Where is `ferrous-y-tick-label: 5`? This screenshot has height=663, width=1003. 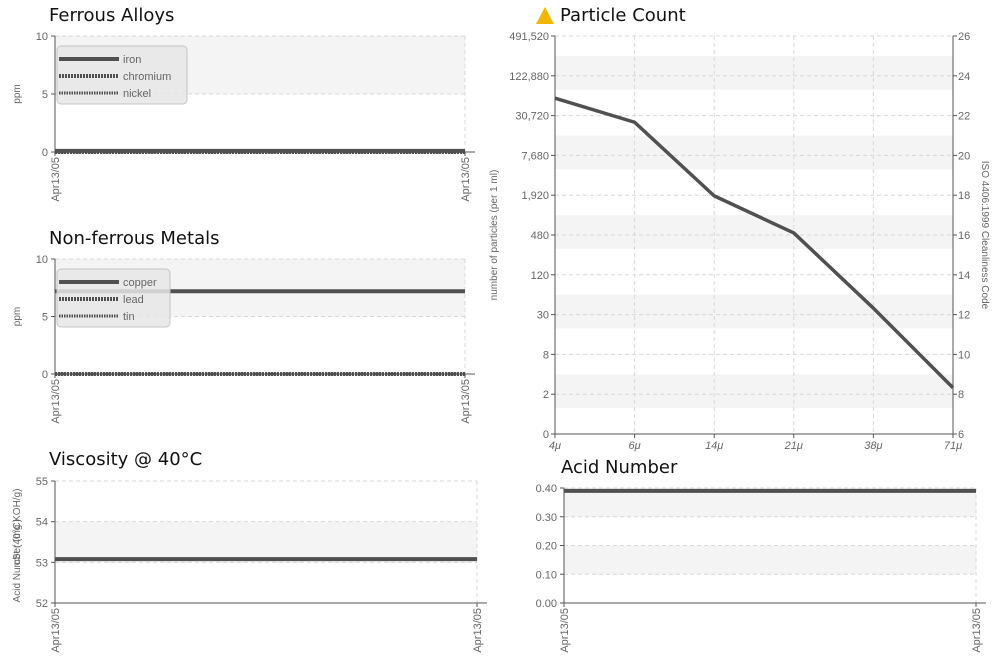 ferrous-y-tick-label: 5 is located at coordinates (45, 95).